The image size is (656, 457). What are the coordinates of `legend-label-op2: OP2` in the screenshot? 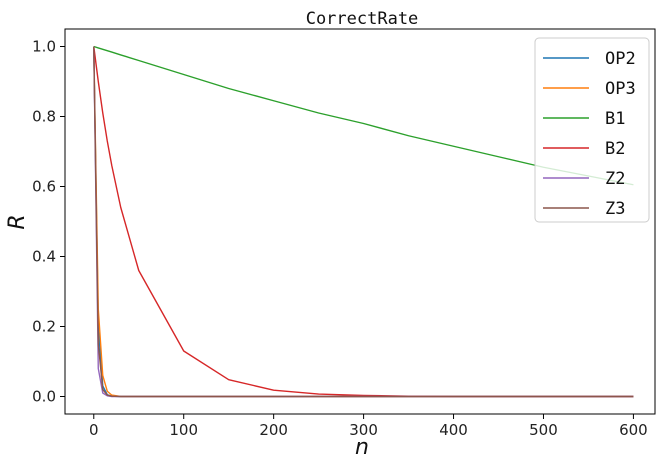 It's located at (620, 59).